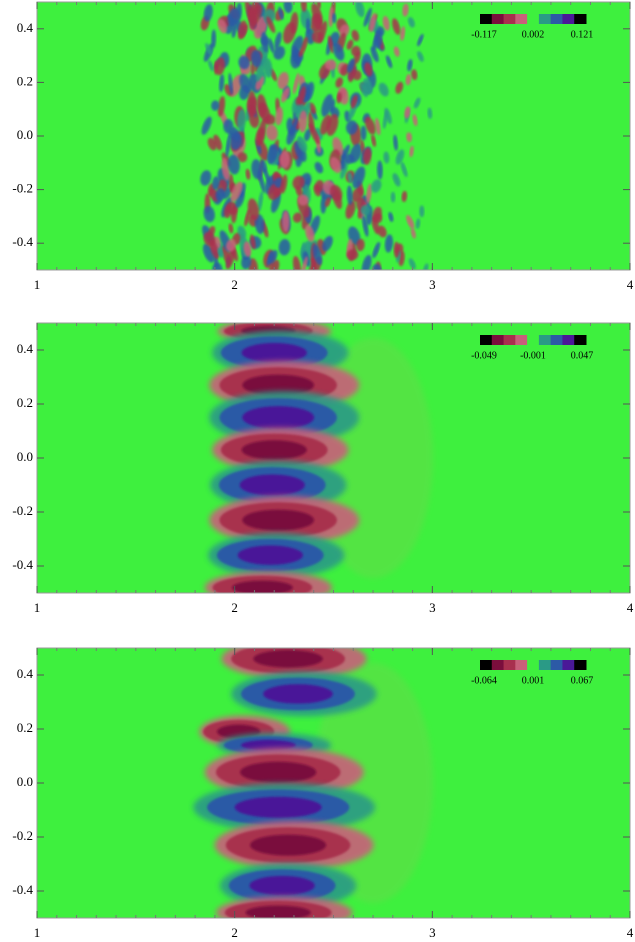 The width and height of the screenshot is (635, 942). Describe the element at coordinates (582, 680) in the screenshot. I see `colorbar-label: 0.067` at that location.